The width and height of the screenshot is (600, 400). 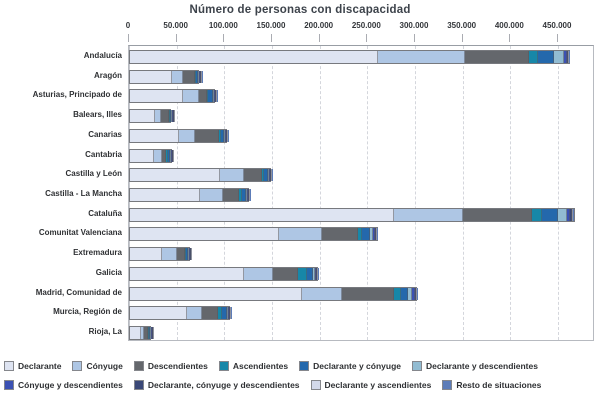 What do you see at coordinates (32, 365) in the screenshot?
I see `legend-item-declarante: Declarante` at bounding box center [32, 365].